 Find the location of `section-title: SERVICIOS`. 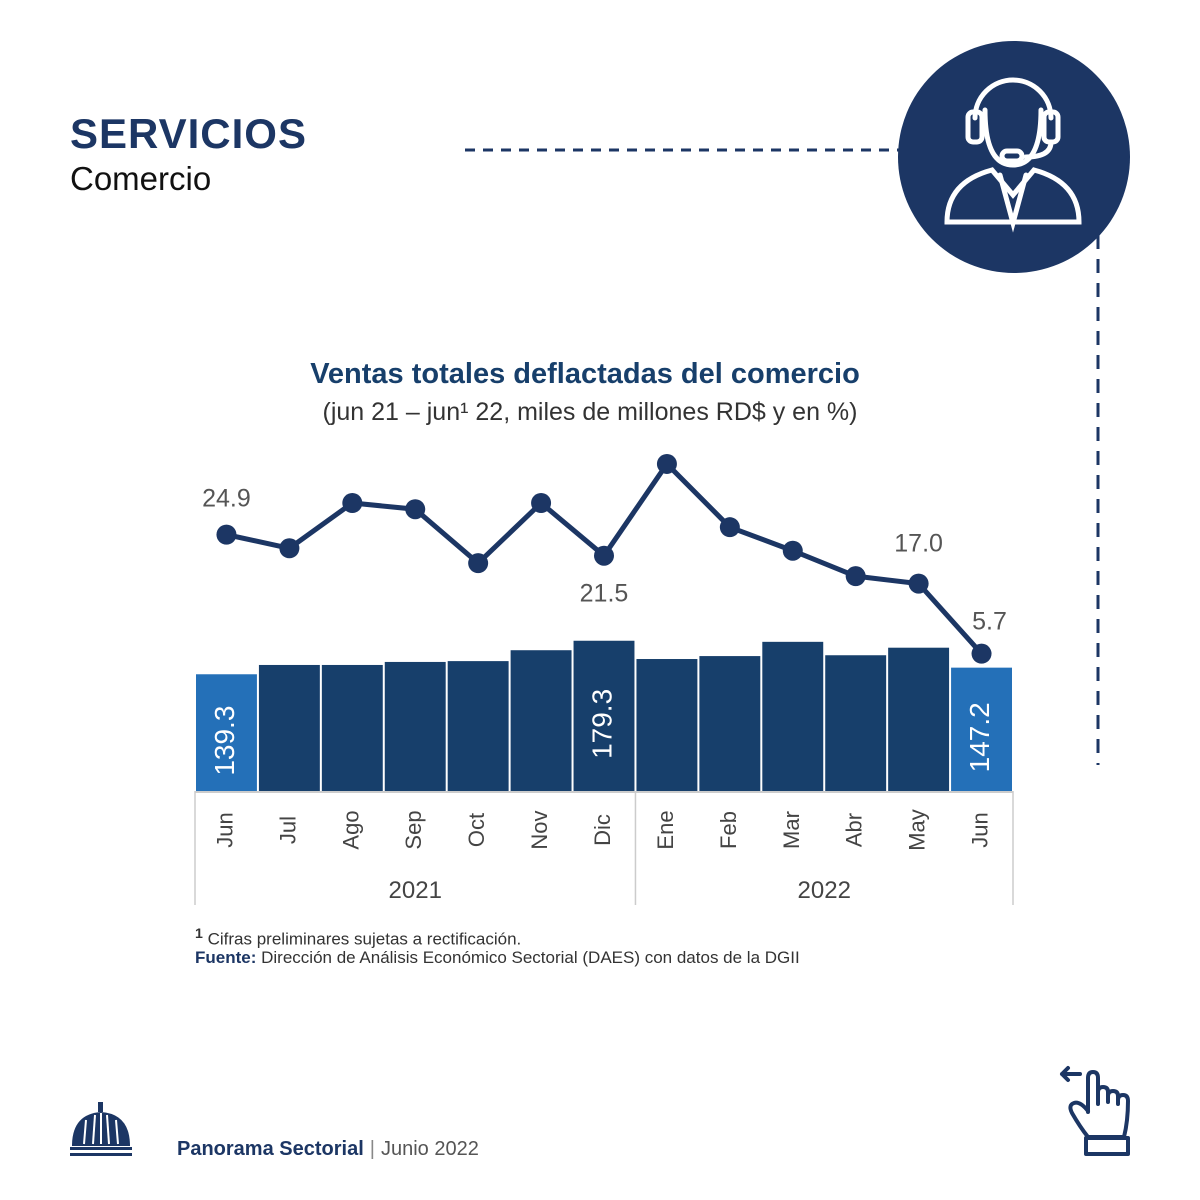

section-title: SERVICIOS is located at coordinates (188, 133).